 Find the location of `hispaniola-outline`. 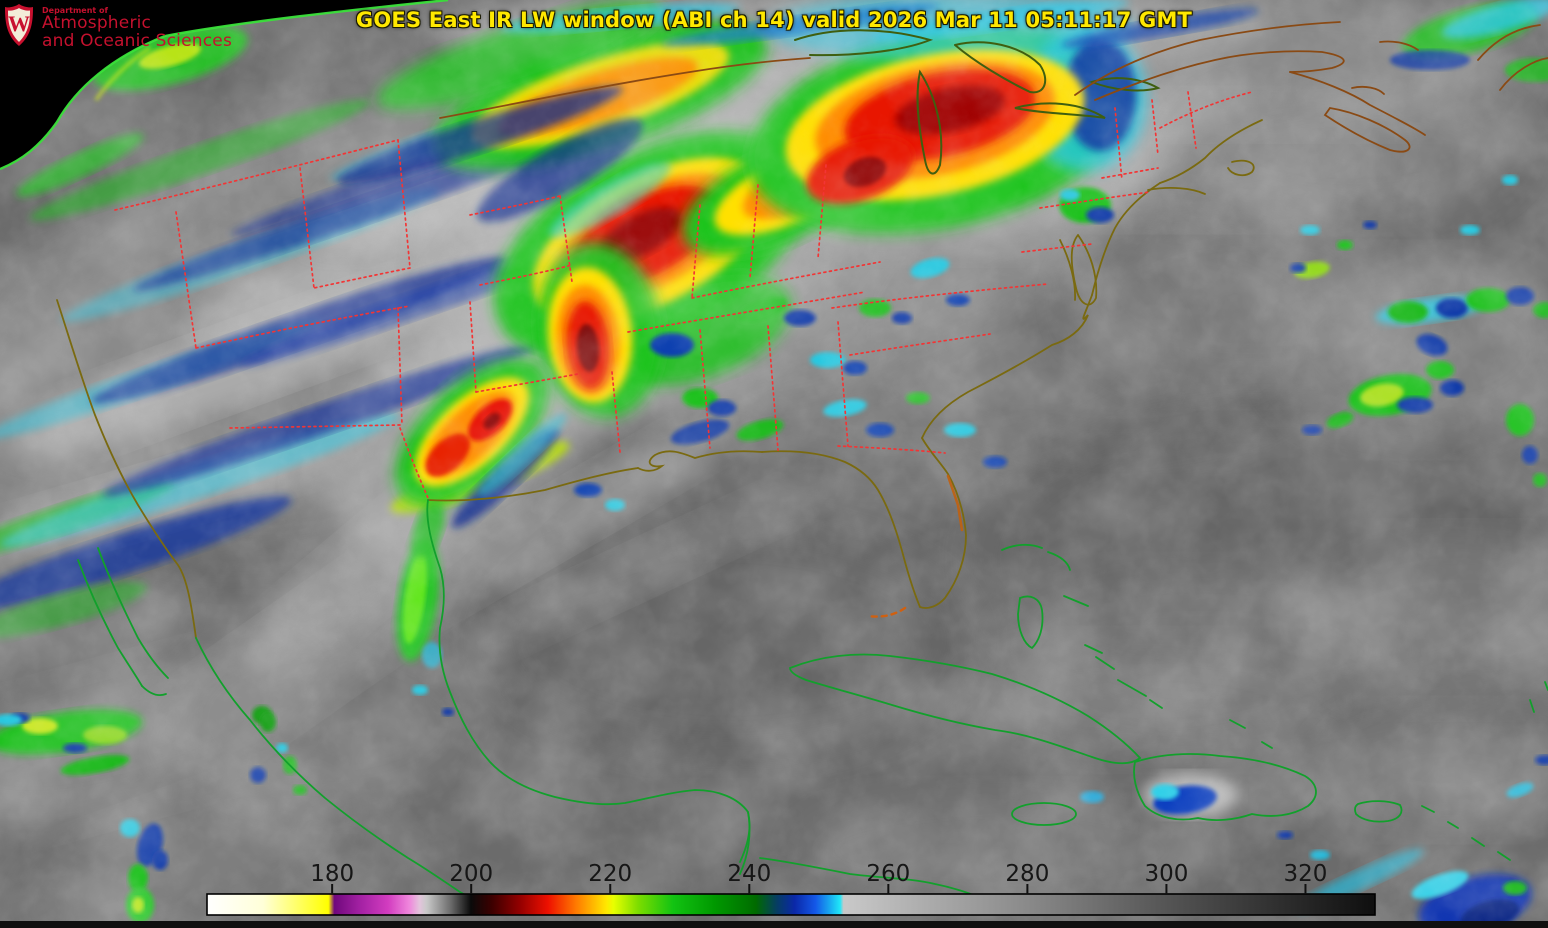

hispaniola-outline is located at coordinates (1225, 787).